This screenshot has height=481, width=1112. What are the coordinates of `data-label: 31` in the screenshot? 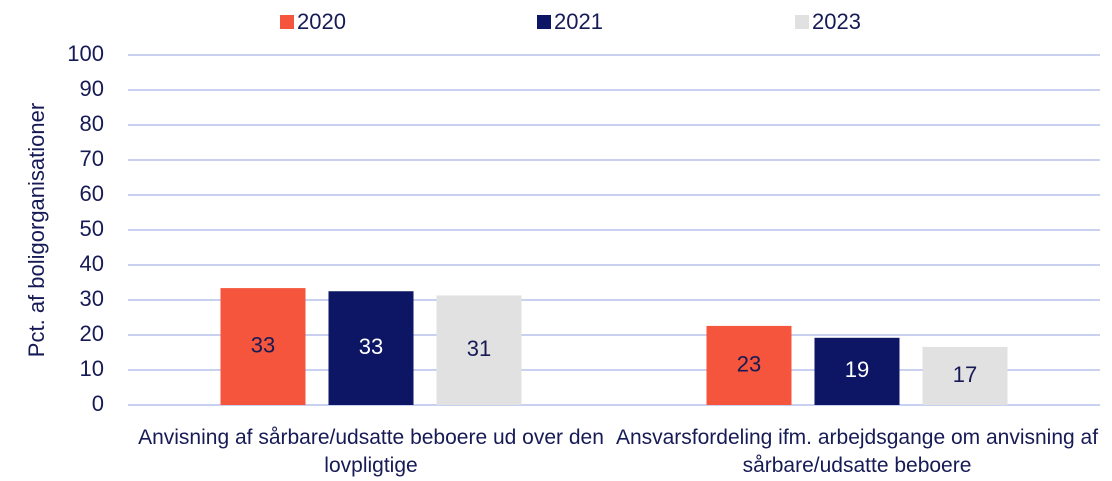 It's located at (479, 348).